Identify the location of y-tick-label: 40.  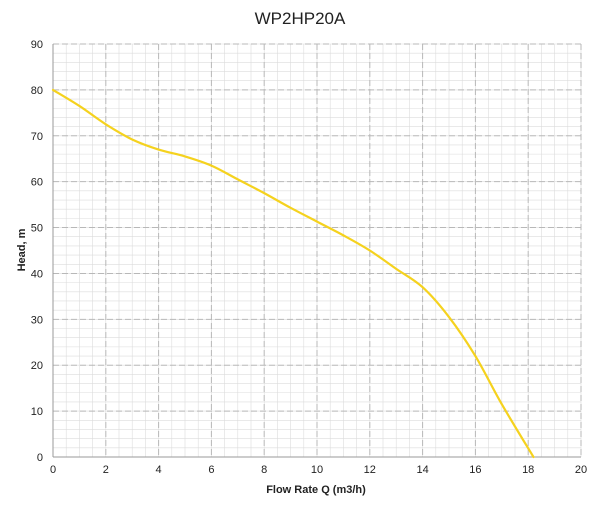
(37, 274).